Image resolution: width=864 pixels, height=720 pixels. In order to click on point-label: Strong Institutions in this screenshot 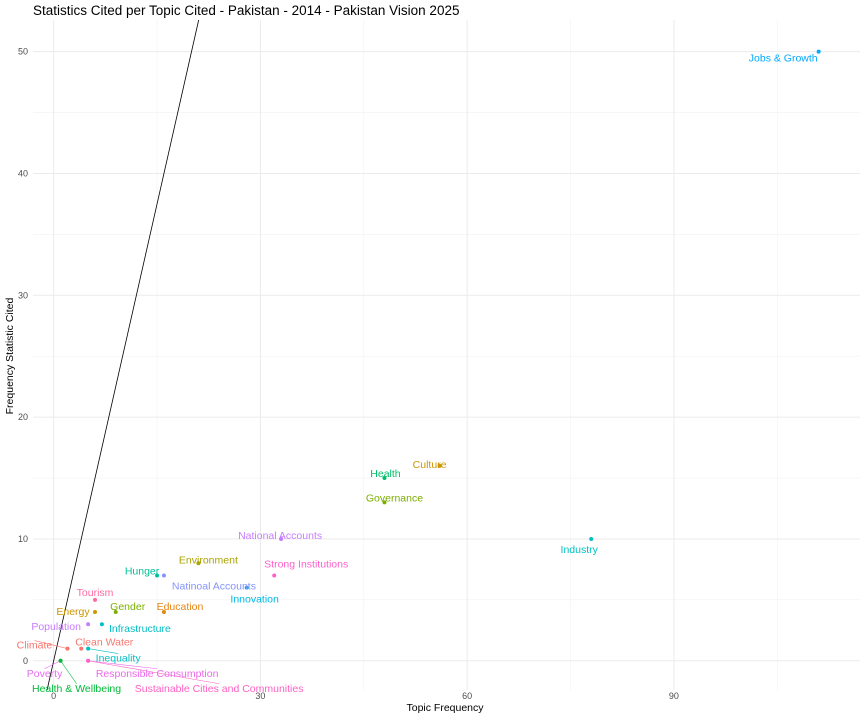, I will do `click(306, 564)`.